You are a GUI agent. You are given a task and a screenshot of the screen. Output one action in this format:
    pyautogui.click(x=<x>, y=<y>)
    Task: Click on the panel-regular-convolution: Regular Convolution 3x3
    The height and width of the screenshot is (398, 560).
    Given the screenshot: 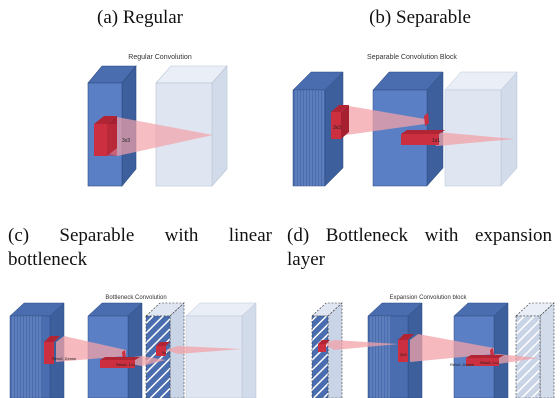 What is the action you would take?
    pyautogui.click(x=155, y=118)
    